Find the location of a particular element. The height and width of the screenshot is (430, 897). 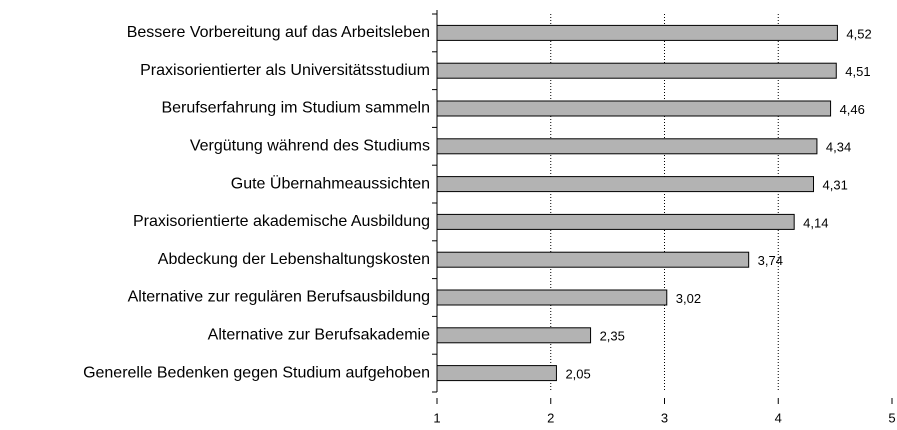

value-label: 3,74 is located at coordinates (770, 260).